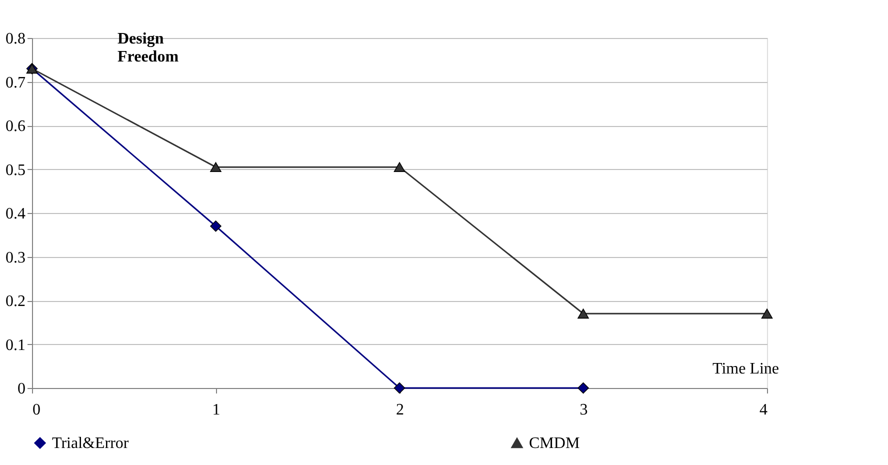 This screenshot has width=888, height=465. I want to click on legend-label: CMDM, so click(554, 443).